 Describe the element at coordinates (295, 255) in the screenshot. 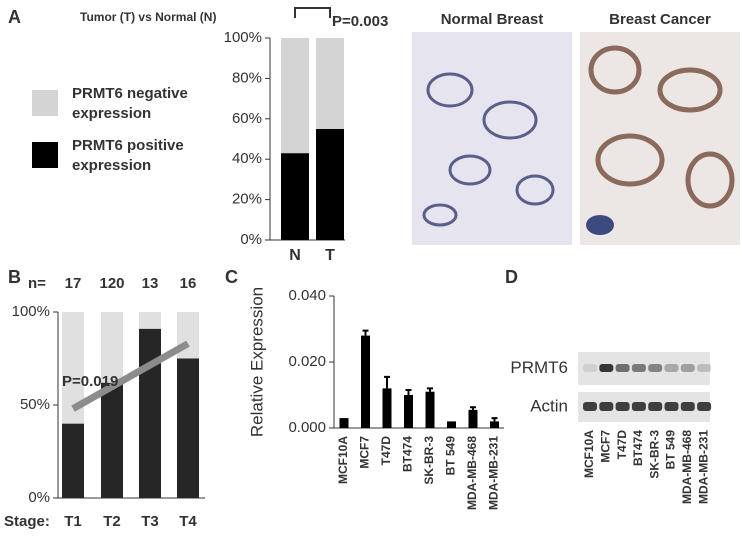

I see `x-tick-label: N` at that location.